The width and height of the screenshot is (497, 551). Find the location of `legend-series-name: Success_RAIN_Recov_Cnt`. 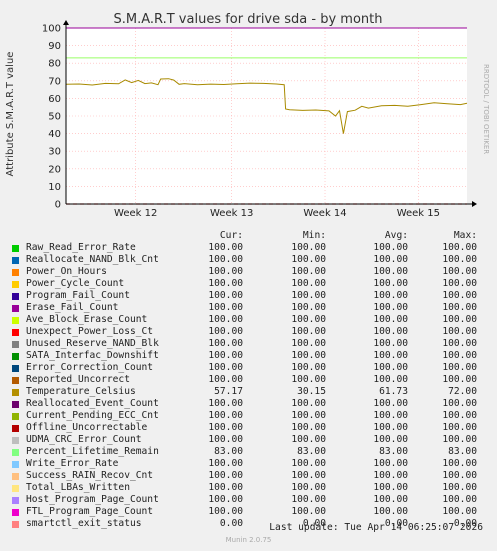

legend-series-name: Success_RAIN_Recov_Cnt is located at coordinates (90, 475).